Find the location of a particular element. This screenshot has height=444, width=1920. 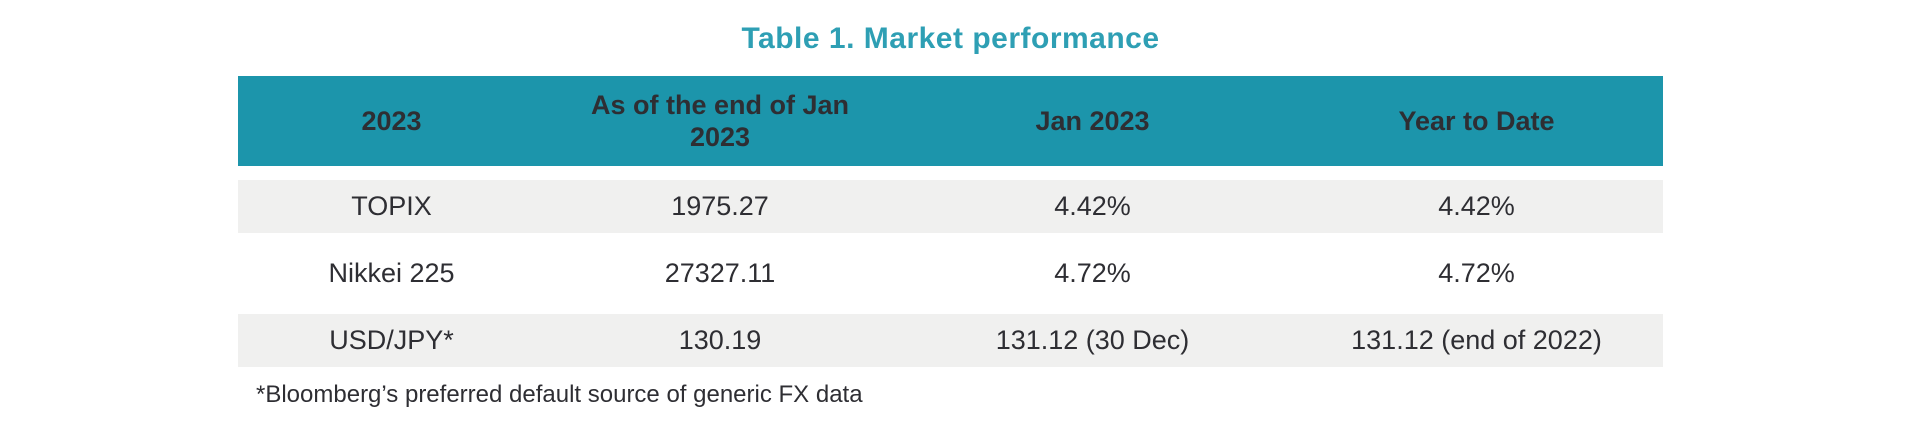

row-label: TOPIX is located at coordinates (391, 206).